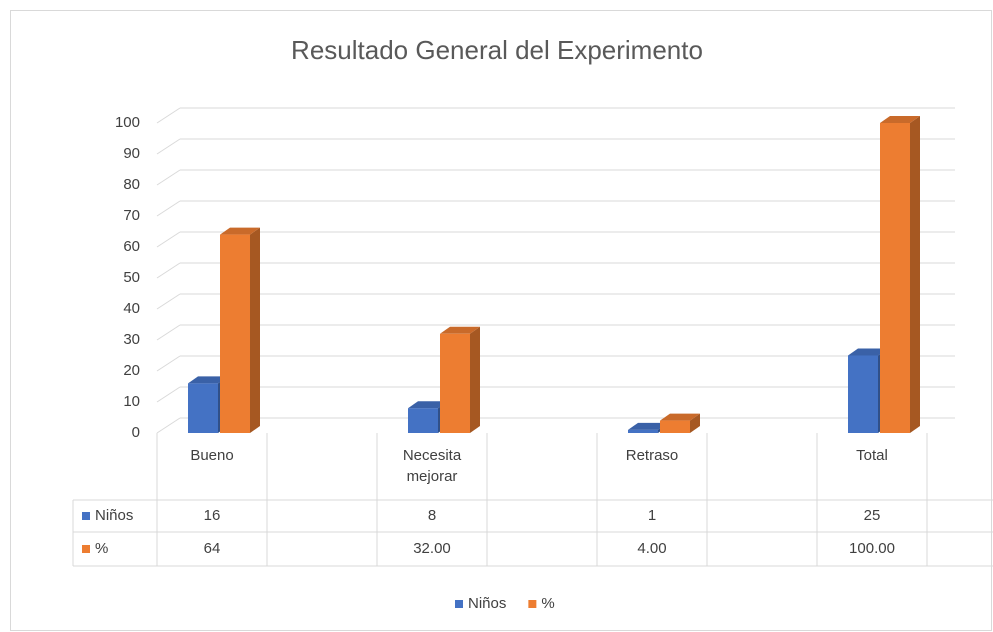 The image size is (993, 632). I want to click on category-label-box: Bueno, so click(212, 455).